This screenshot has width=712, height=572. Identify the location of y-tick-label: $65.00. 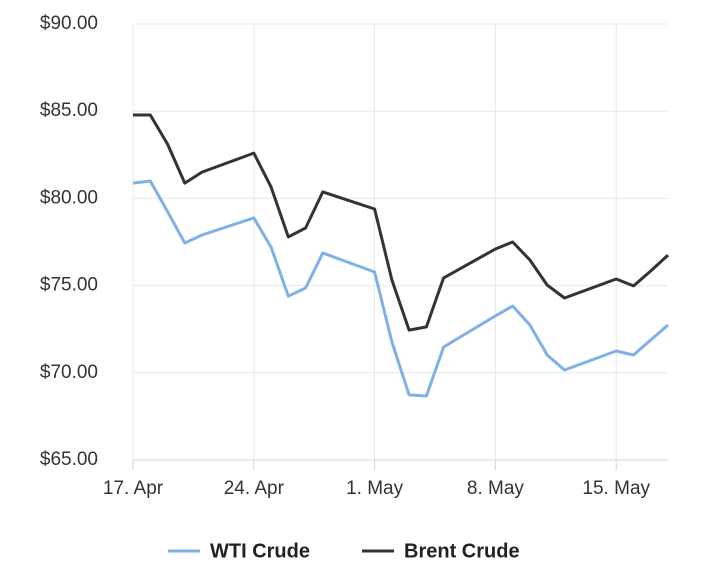
(69, 459).